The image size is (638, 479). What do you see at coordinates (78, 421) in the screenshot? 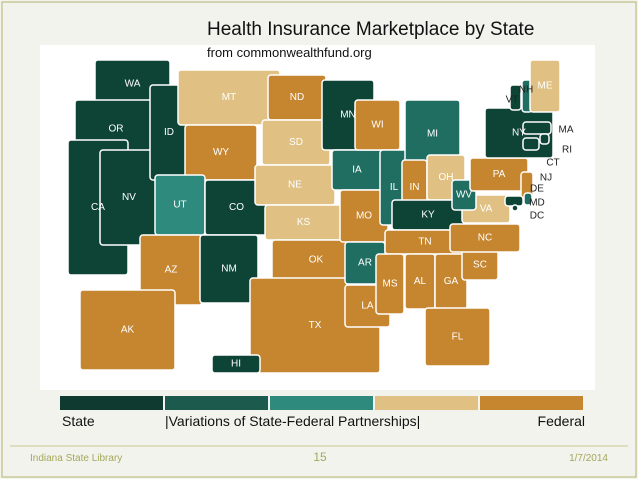
I see `legend-label: State` at bounding box center [78, 421].